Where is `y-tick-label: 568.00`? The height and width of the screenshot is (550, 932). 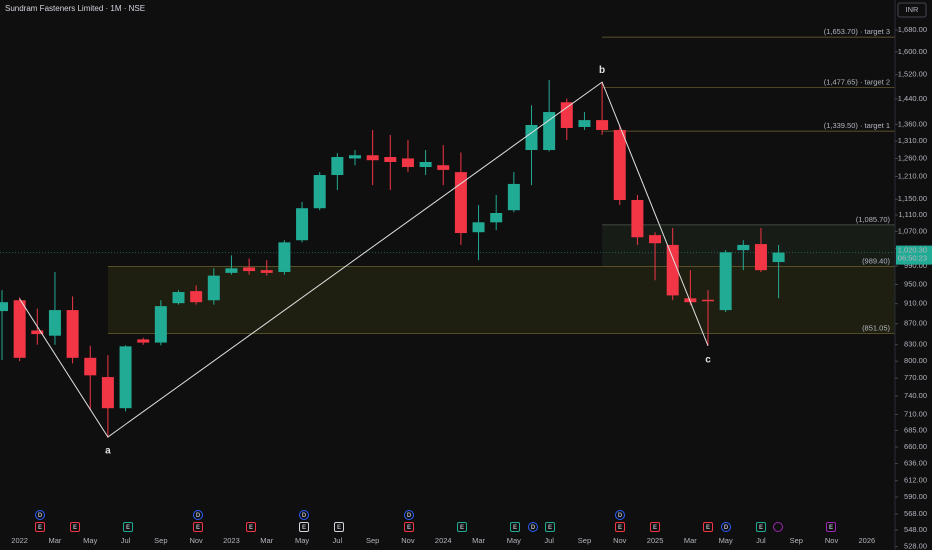 y-tick-label: 568.00 is located at coordinates (915, 513).